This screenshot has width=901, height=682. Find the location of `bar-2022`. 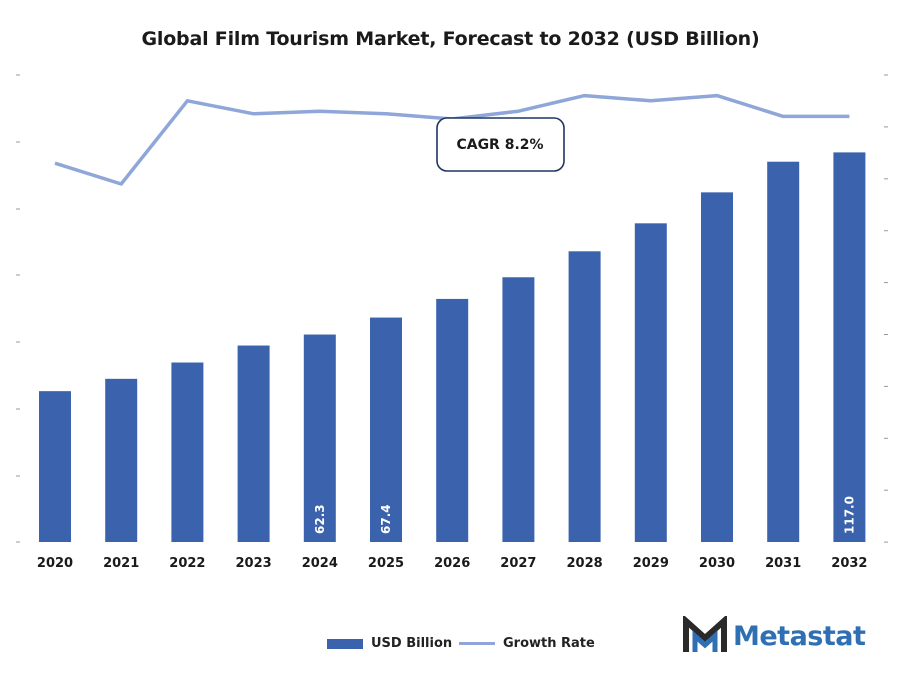

bar-2022 is located at coordinates (187, 452).